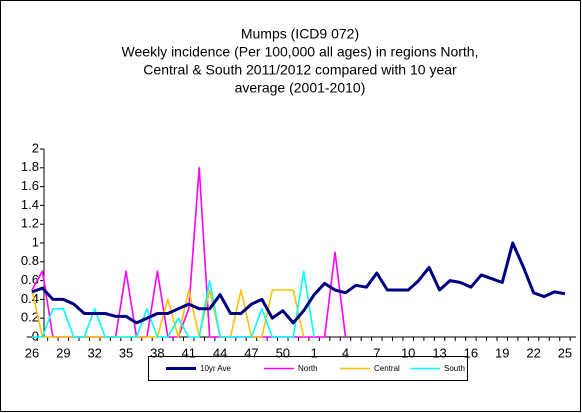 This screenshot has height=413, width=582. Describe the element at coordinates (30, 260) in the screenshot. I see `y-tick-label: 0.8` at that location.